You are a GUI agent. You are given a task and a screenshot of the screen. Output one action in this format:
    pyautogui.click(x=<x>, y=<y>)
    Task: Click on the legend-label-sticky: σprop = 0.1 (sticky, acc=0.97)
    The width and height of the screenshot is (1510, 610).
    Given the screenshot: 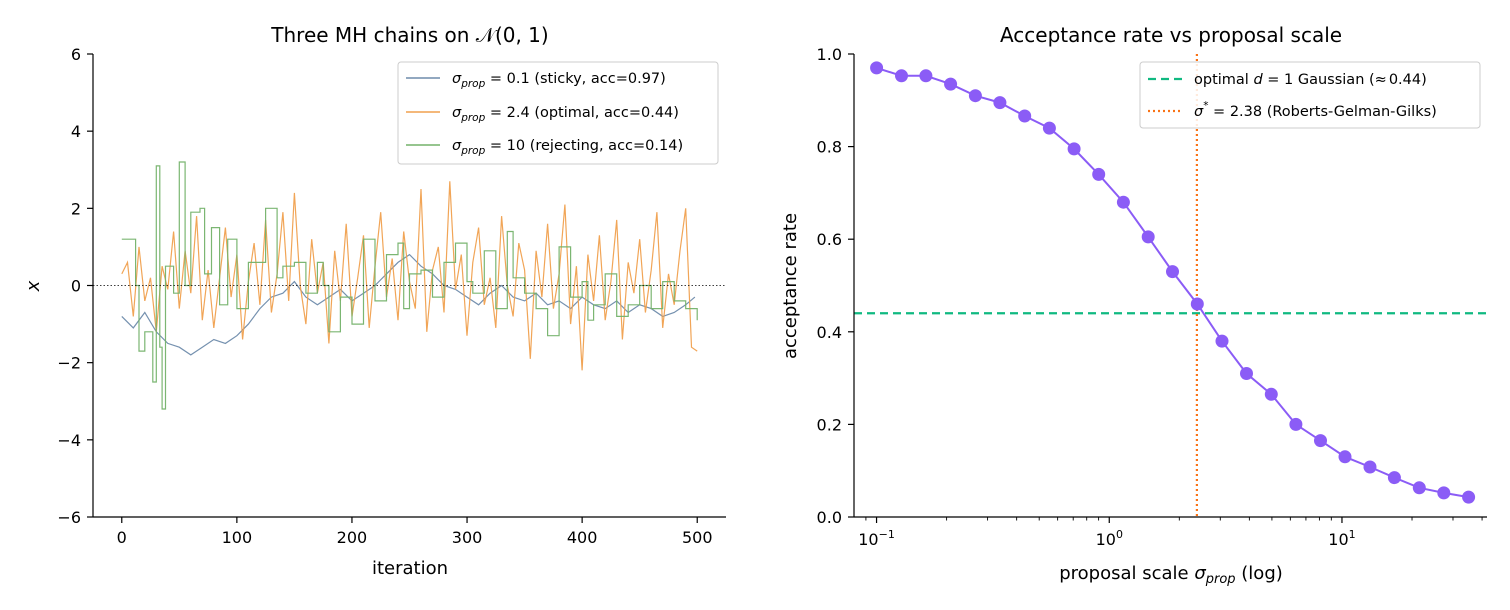 What is the action you would take?
    pyautogui.click(x=559, y=80)
    